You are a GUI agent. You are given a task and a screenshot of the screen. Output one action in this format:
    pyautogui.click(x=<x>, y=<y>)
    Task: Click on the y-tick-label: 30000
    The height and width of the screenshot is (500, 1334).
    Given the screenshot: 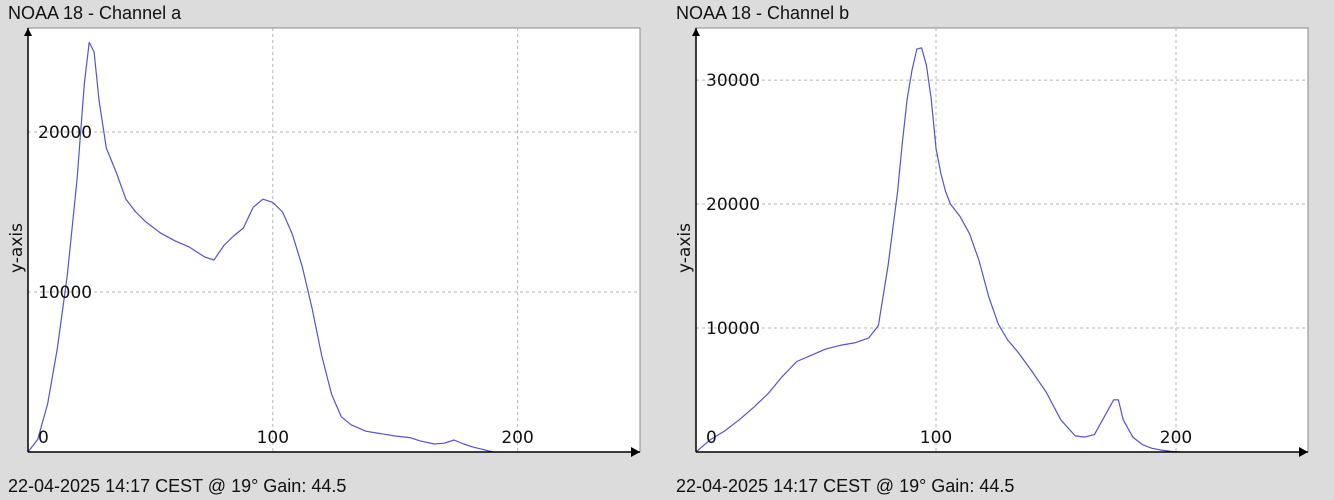 What is the action you would take?
    pyautogui.click(x=733, y=81)
    